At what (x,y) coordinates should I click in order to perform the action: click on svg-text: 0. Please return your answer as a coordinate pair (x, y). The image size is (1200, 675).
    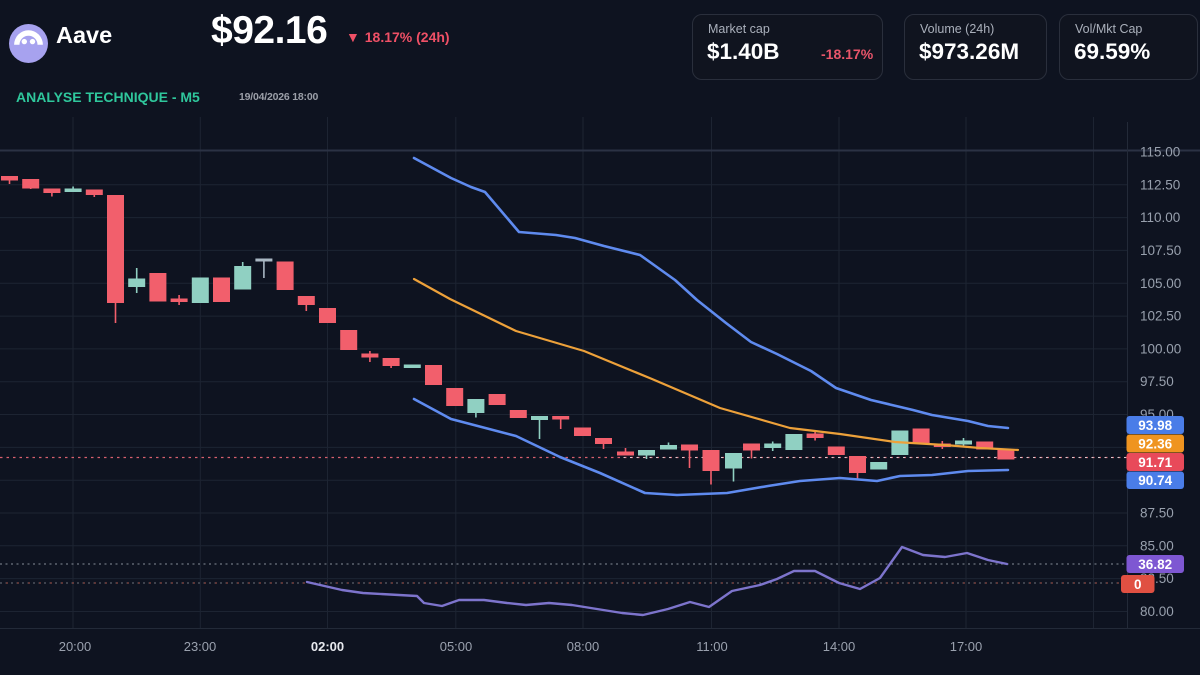
    Looking at the image, I should click on (1138, 584).